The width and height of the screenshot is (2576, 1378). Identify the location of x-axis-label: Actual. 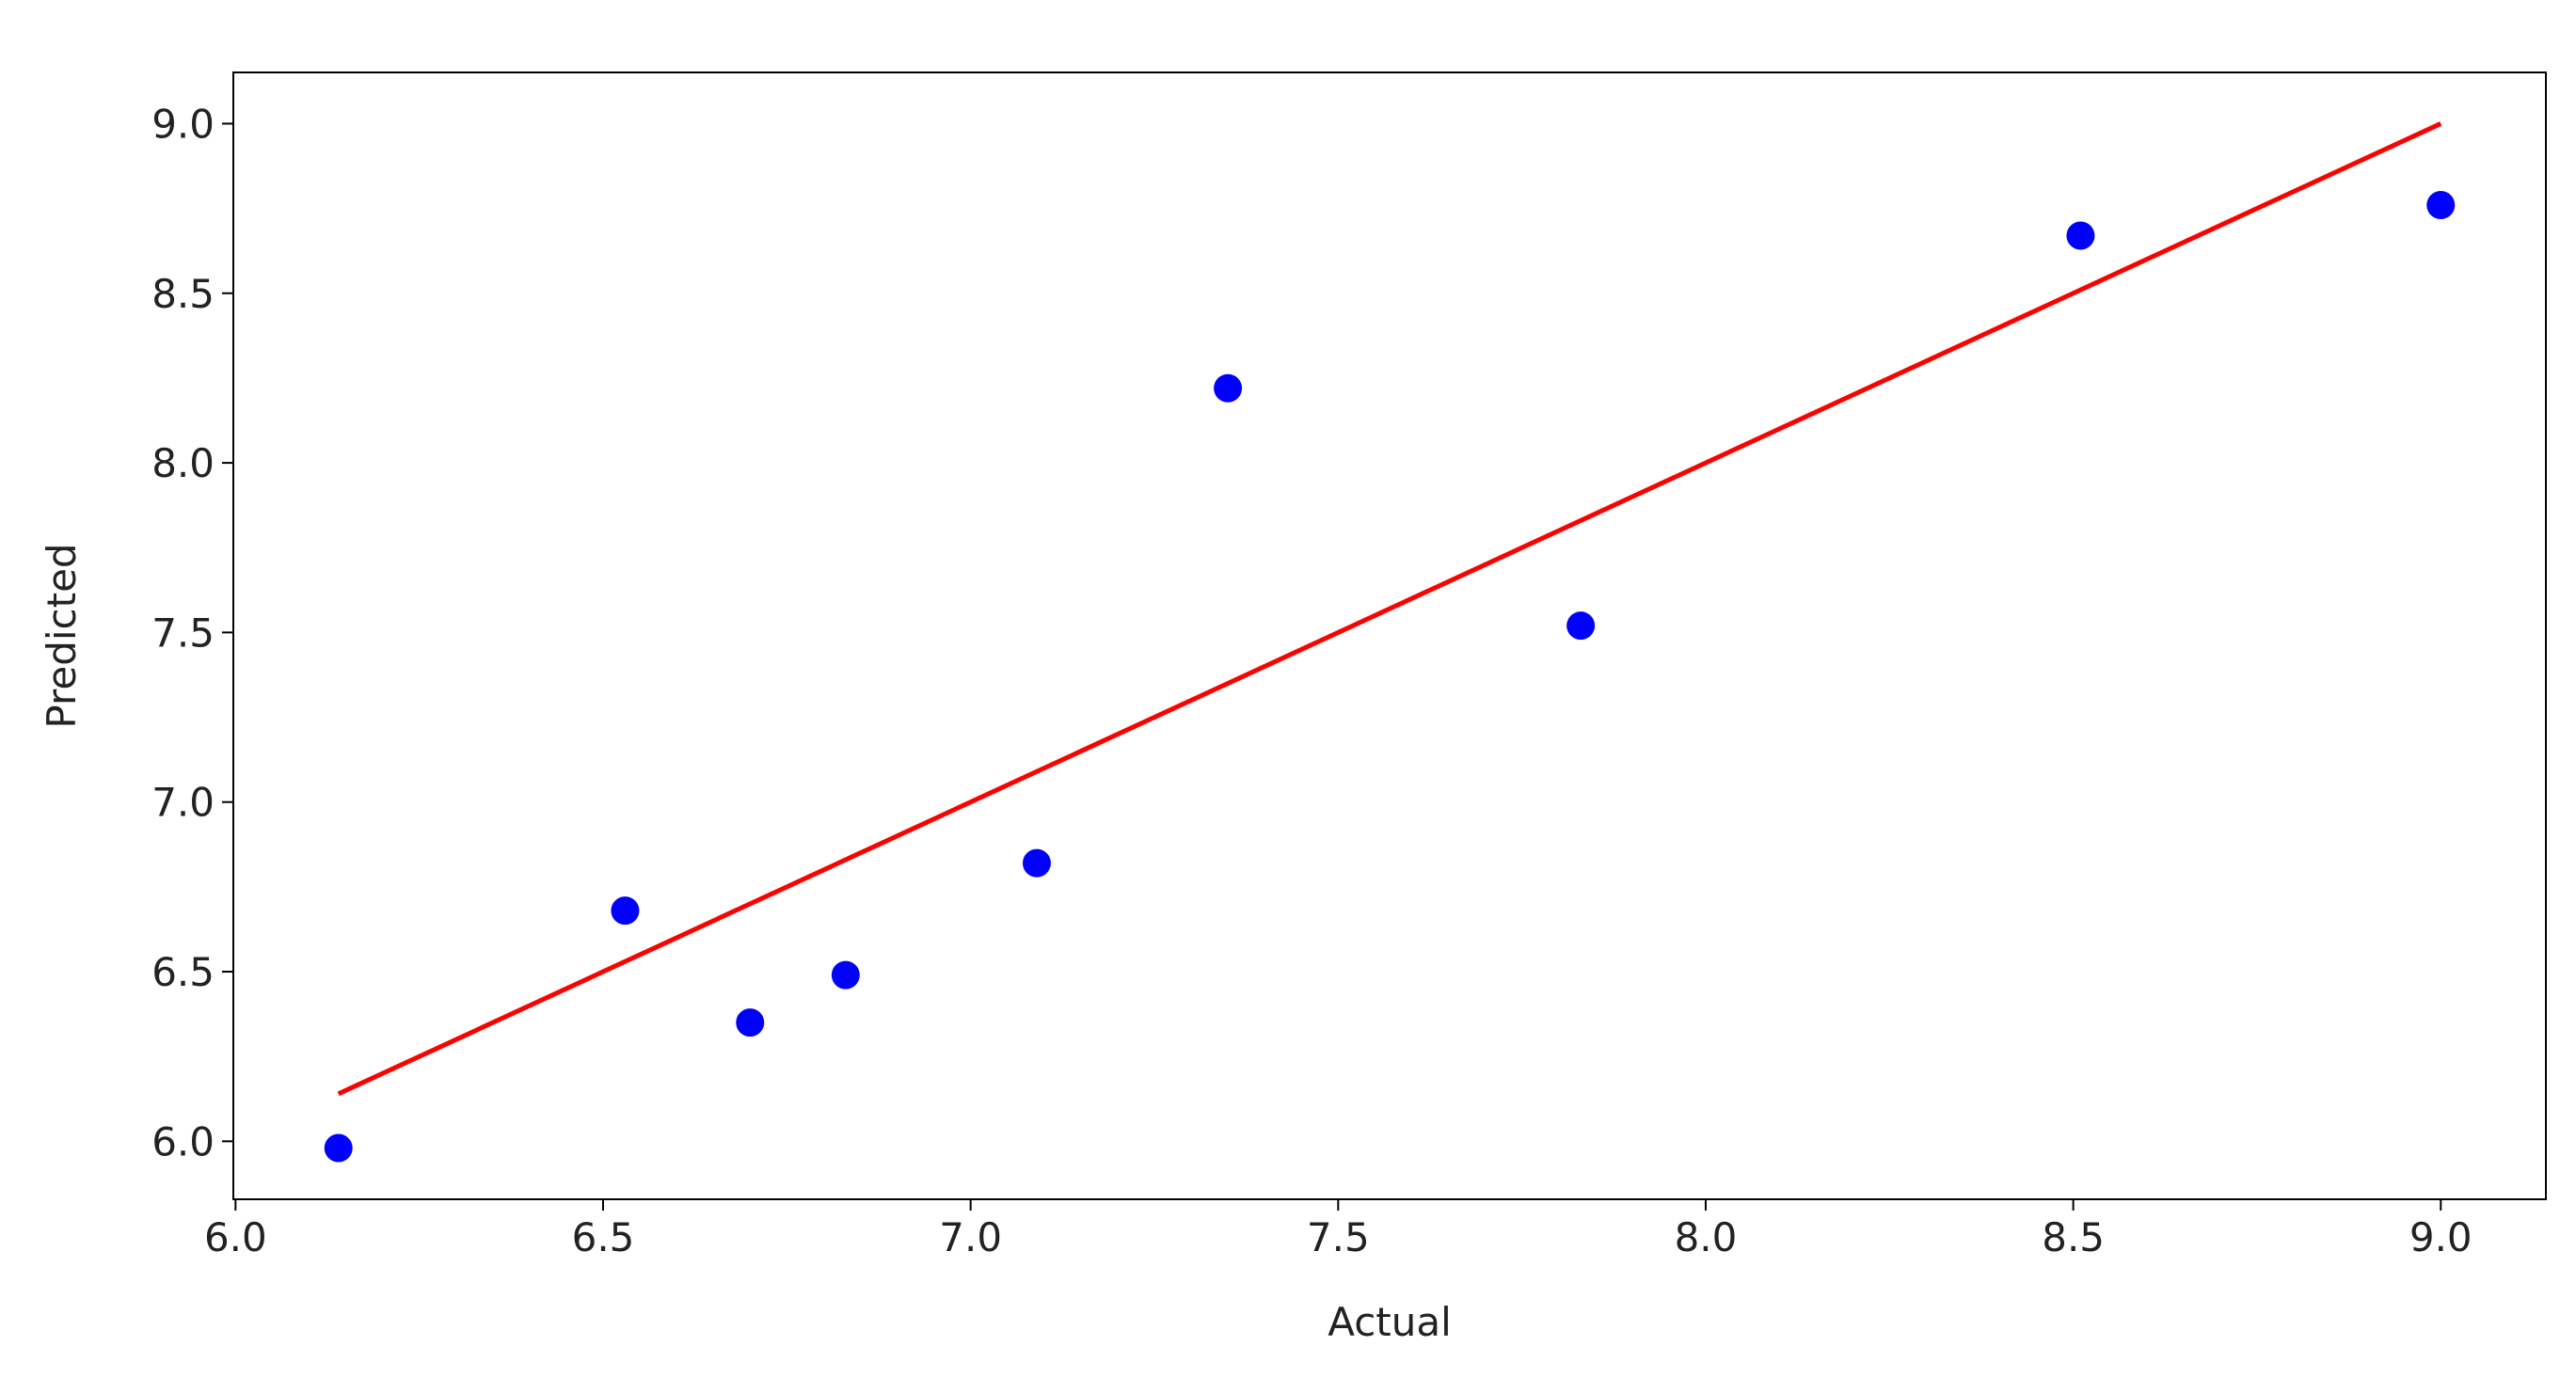
(1390, 1322).